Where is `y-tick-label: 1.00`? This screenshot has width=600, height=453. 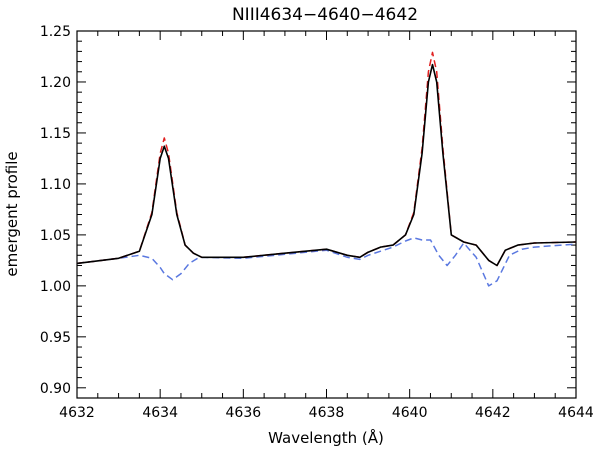
y-tick-label: 1.00 is located at coordinates (55, 287).